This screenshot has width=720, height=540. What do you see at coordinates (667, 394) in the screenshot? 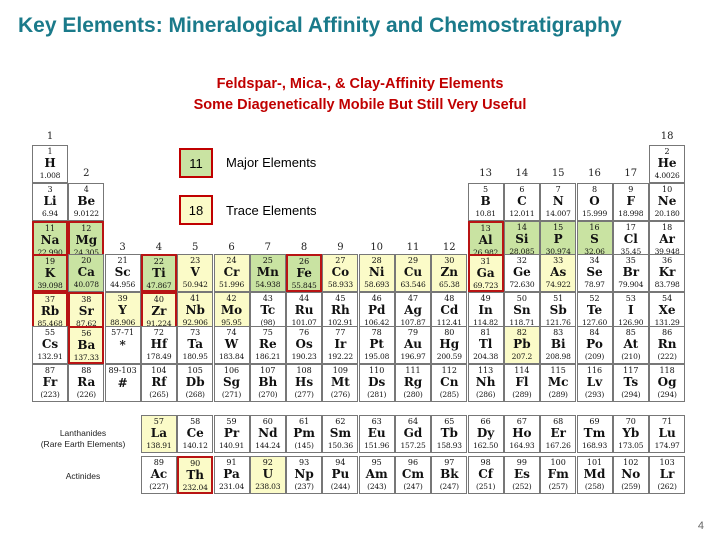
I see `atomic-mass: (294)` at bounding box center [667, 394].